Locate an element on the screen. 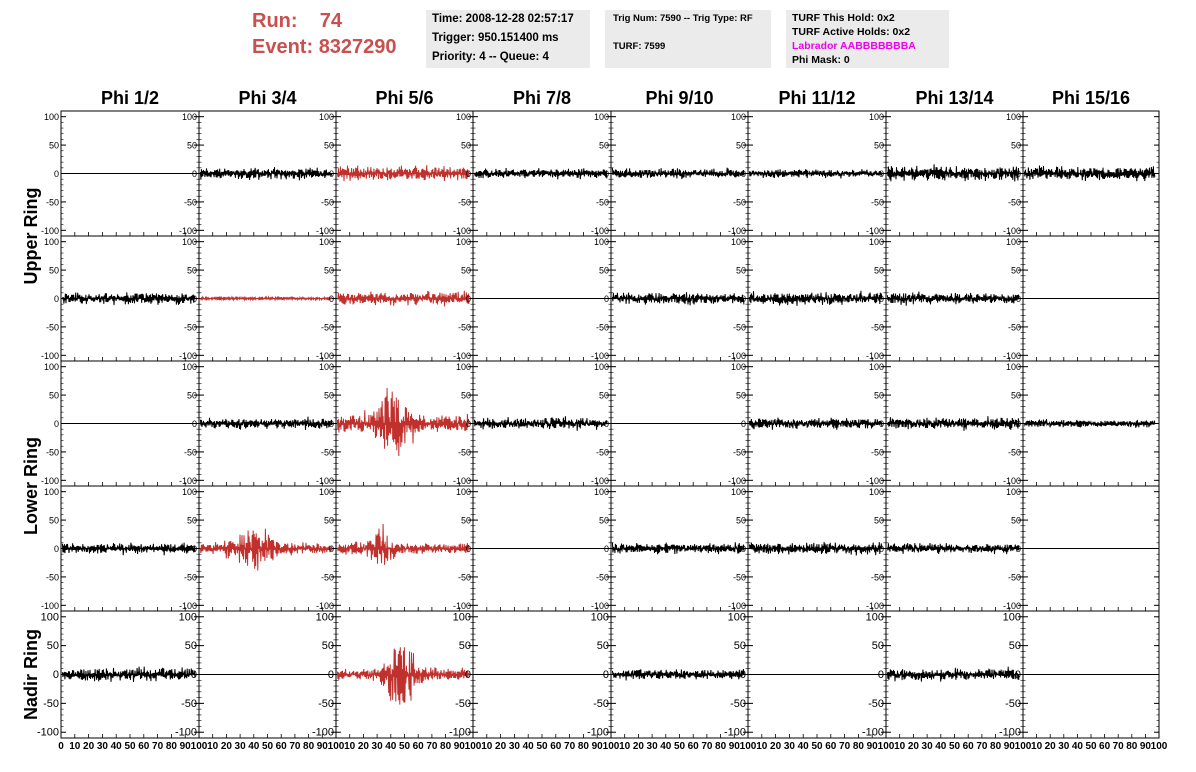  time-text: Time: 2008-12-28 02:57:17 is located at coordinates (503, 19).